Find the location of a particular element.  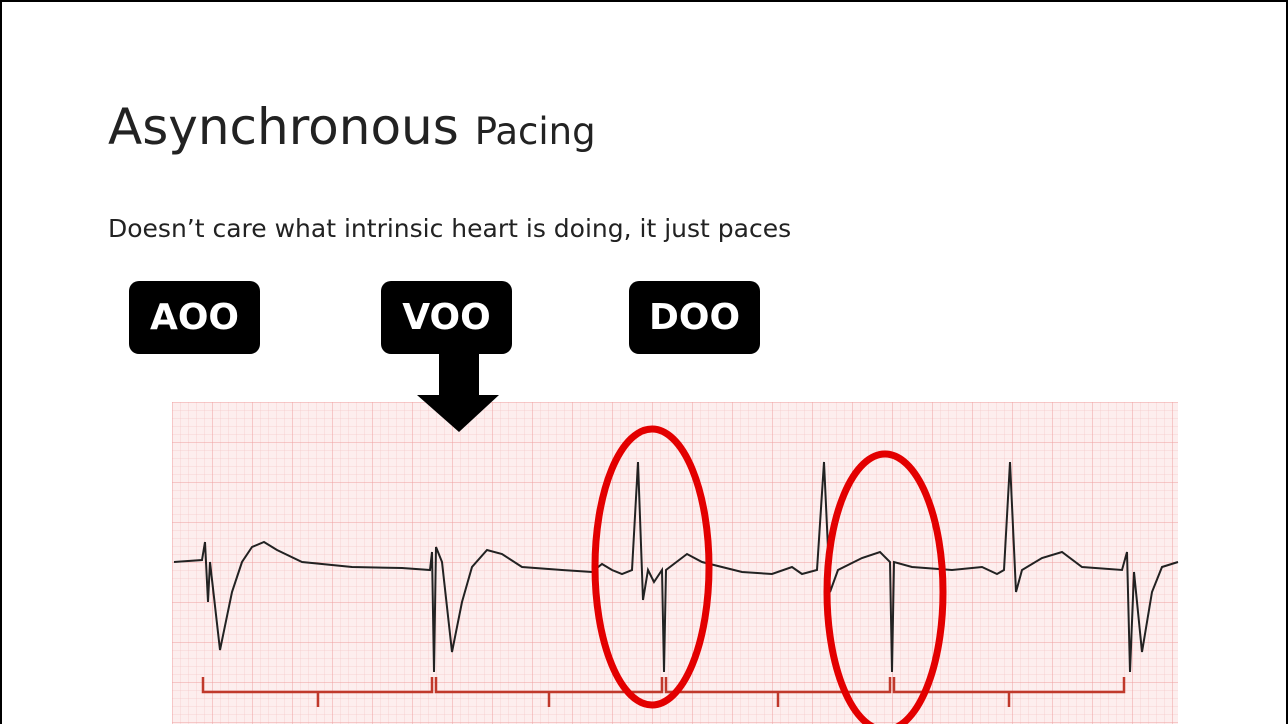

down-arrow is located at coordinates (458, 393).